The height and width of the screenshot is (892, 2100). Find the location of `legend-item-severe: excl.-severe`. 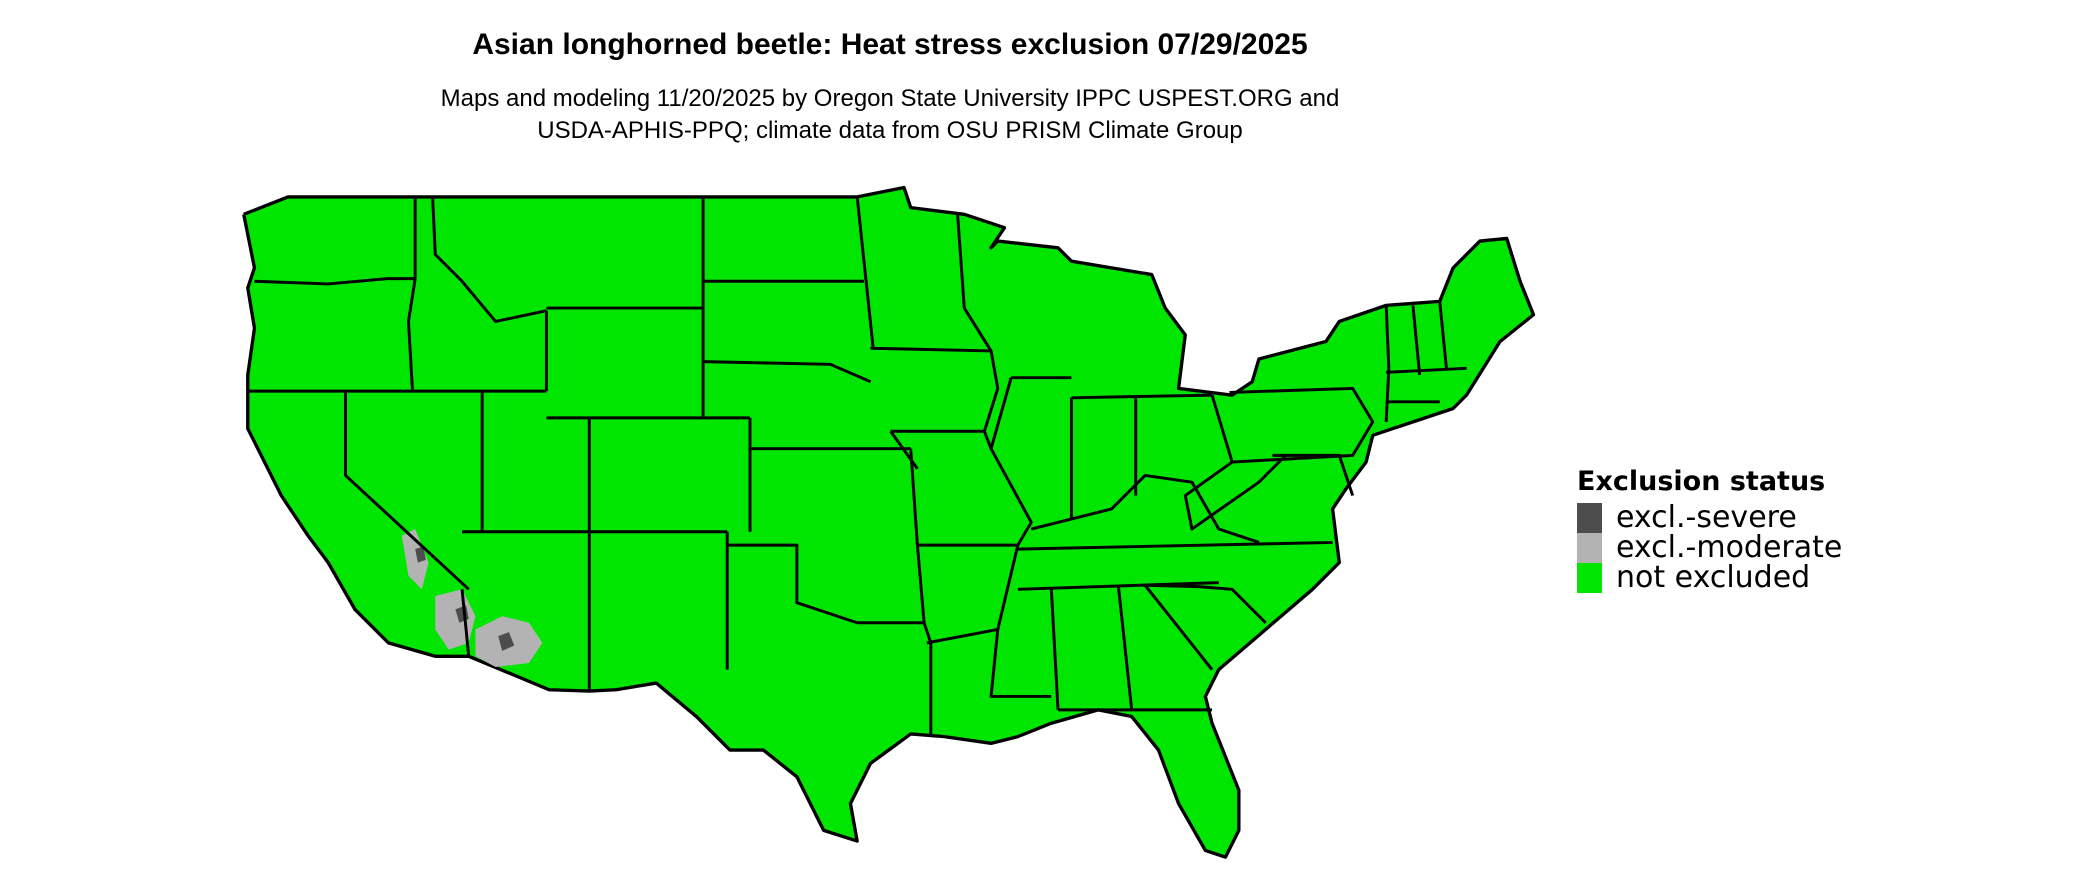

legend-item-severe: excl.-severe is located at coordinates (1709, 518).